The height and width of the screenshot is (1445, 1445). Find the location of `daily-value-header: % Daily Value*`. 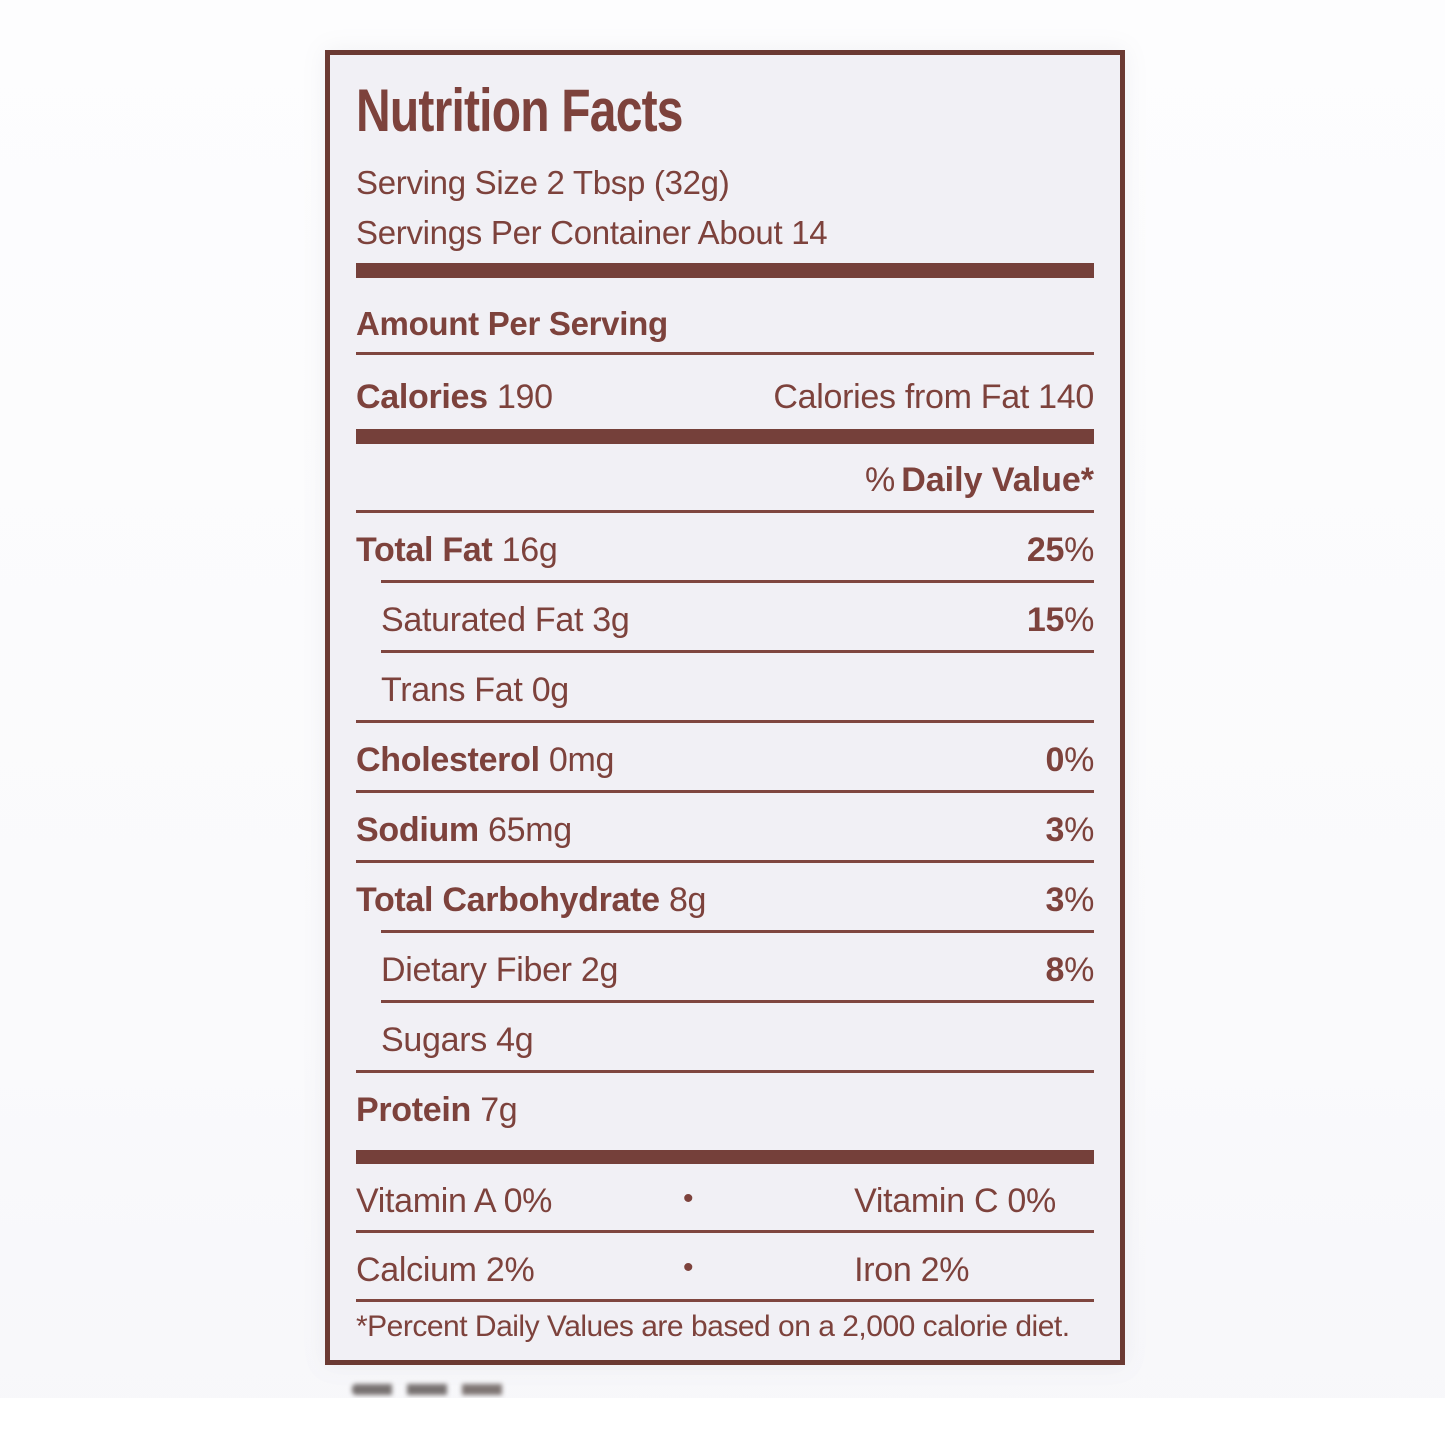

daily-value-header: % Daily Value* is located at coordinates (725, 480).